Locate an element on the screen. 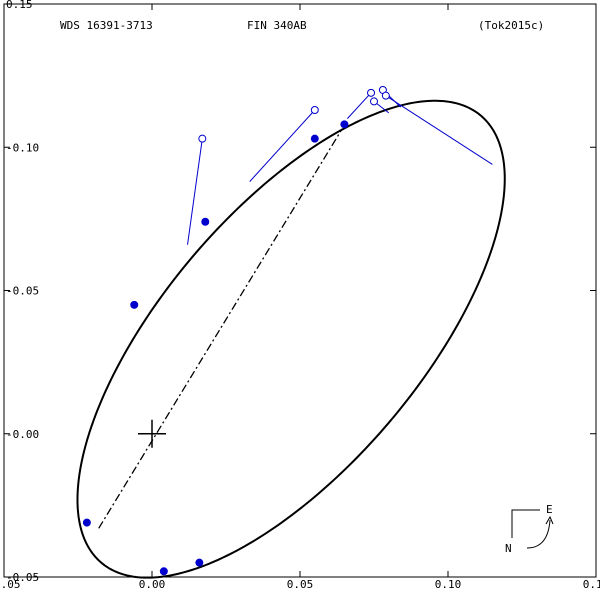 The height and width of the screenshot is (600, 600). compass: E N is located at coordinates (529, 529).